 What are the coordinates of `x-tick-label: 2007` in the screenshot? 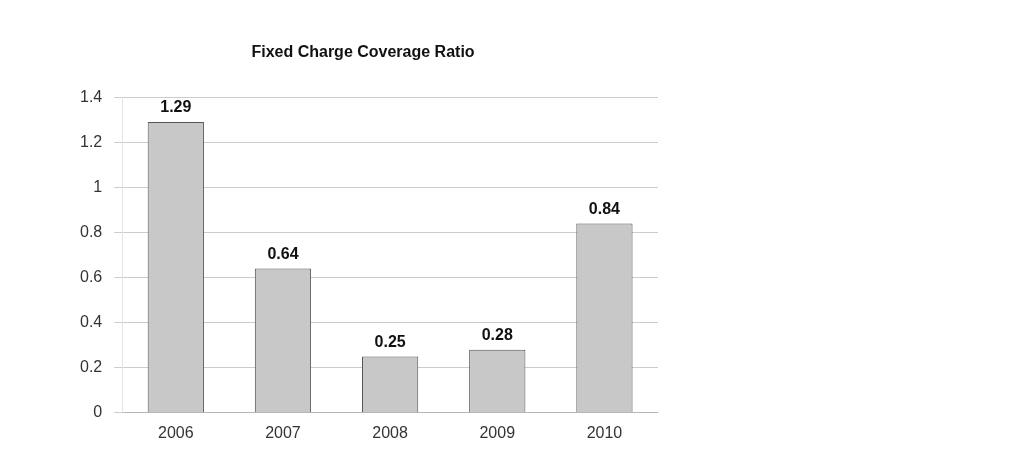 It's located at (283, 432).